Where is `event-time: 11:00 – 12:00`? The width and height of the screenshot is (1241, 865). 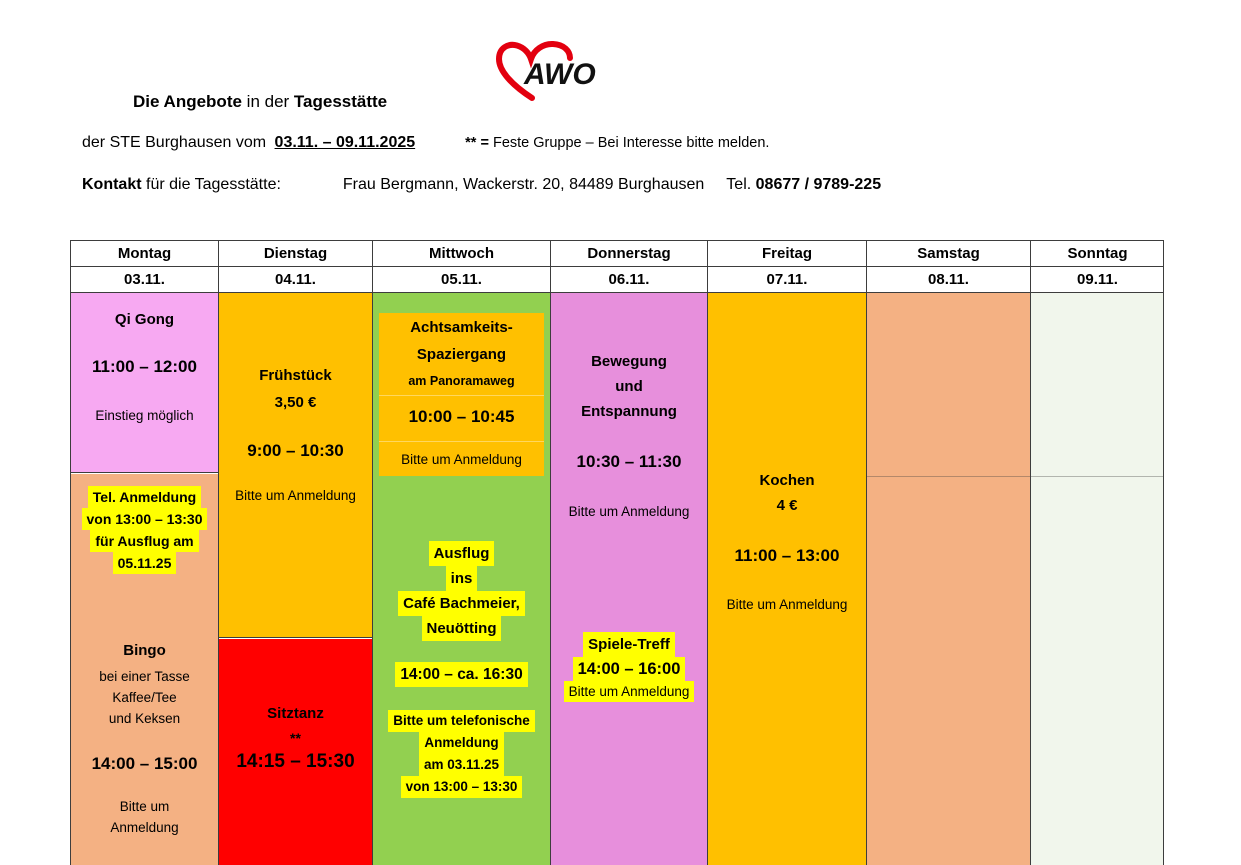
event-time: 11:00 – 12:00 is located at coordinates (144, 366).